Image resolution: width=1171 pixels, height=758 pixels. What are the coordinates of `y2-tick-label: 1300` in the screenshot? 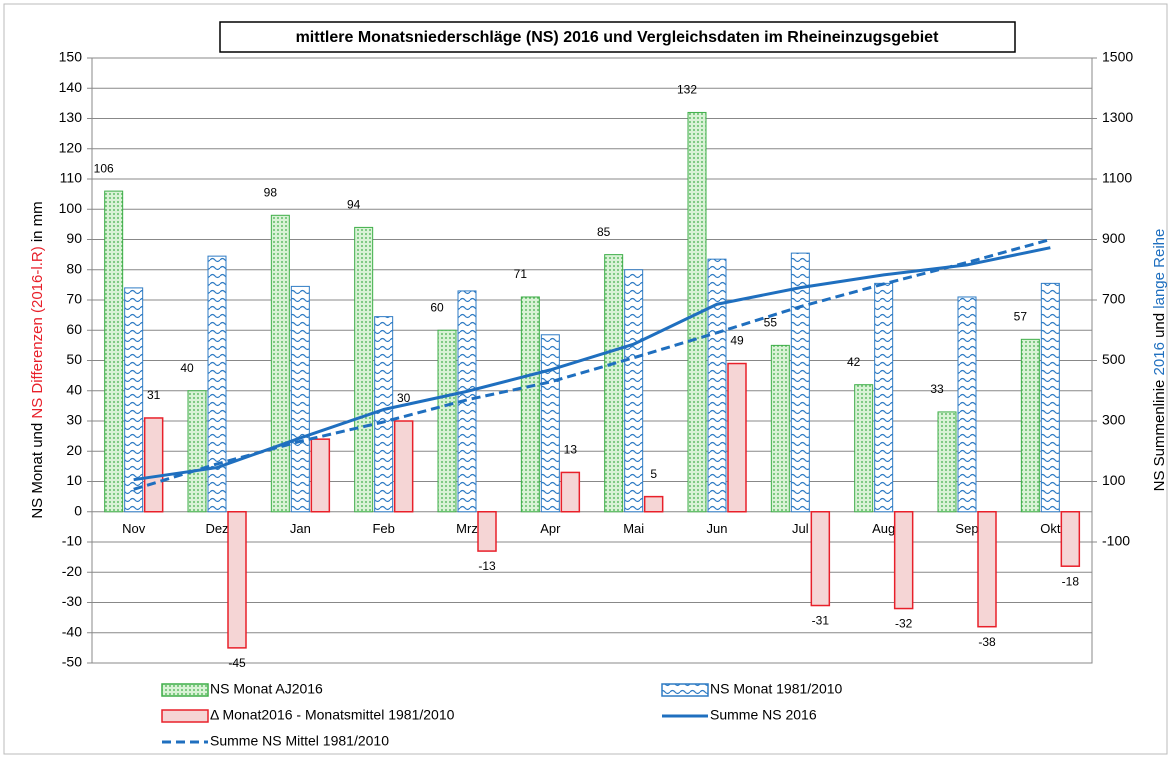 It's located at (1117, 117).